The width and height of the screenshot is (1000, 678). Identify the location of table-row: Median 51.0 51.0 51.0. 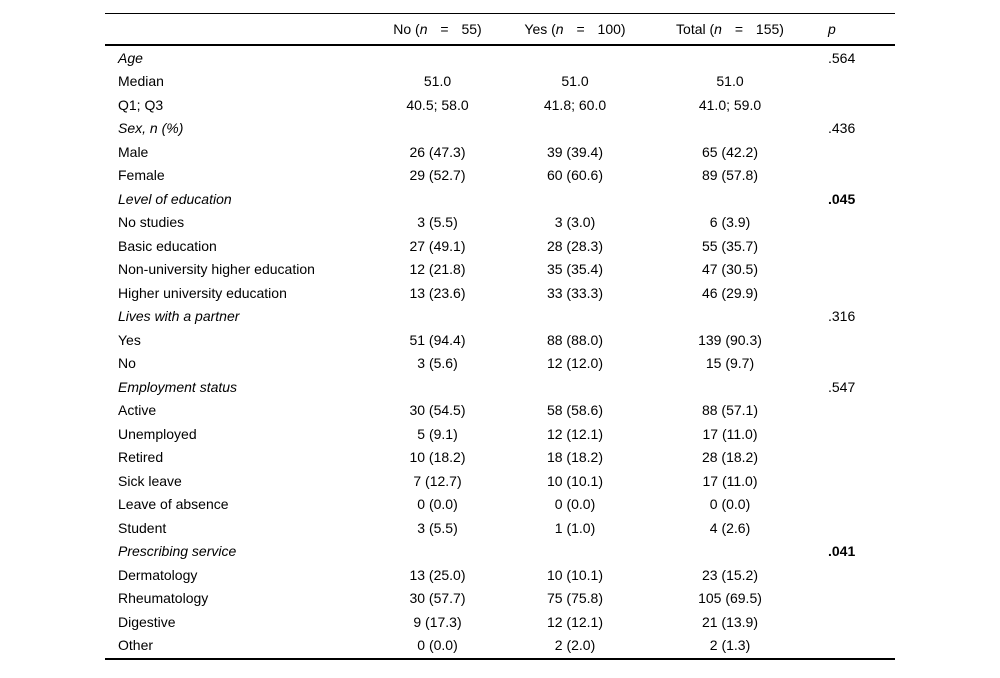
(500, 82).